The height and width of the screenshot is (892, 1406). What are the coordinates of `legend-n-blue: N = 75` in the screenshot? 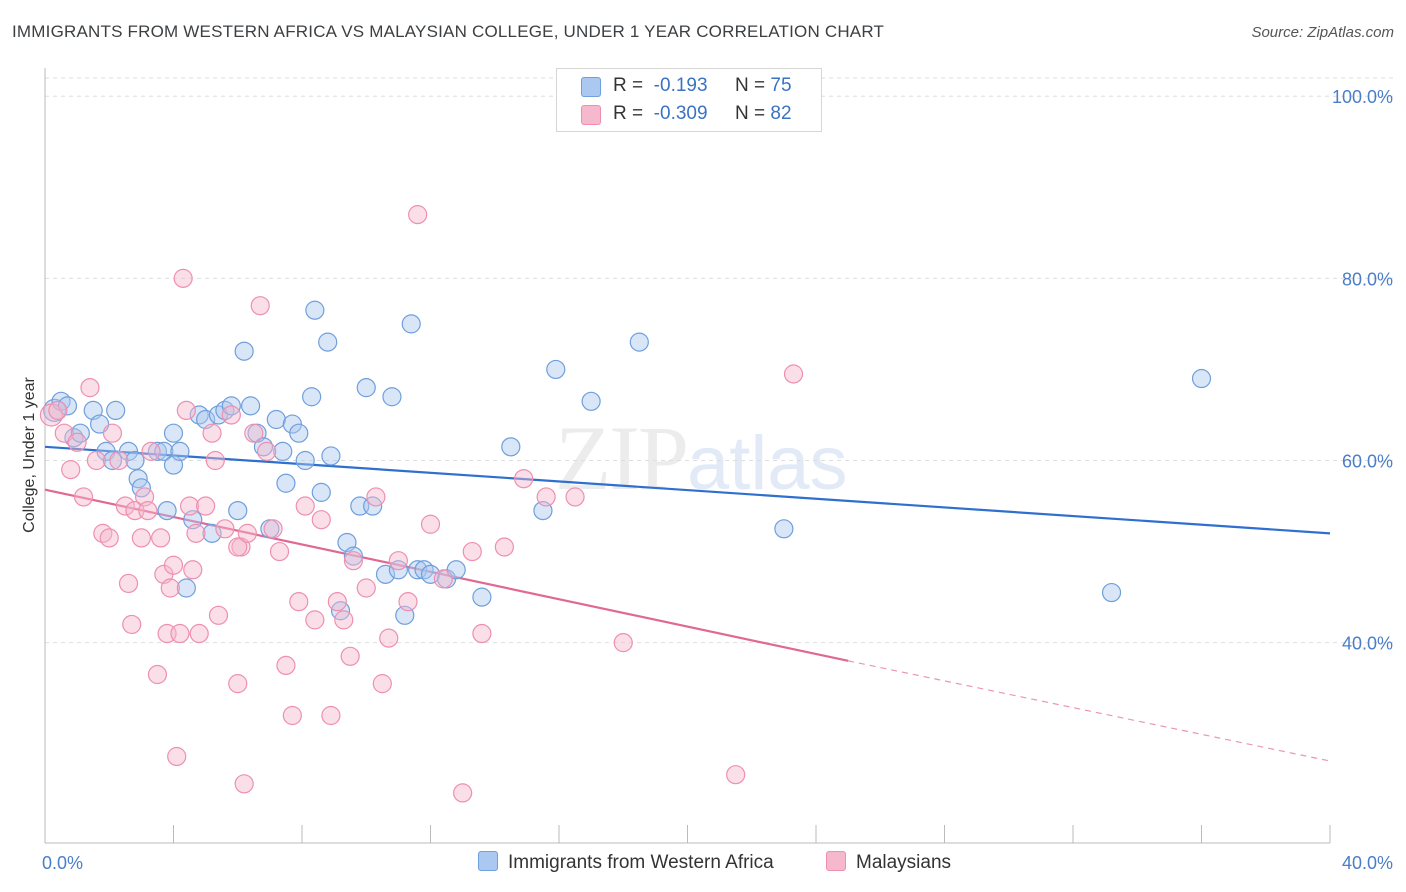 It's located at (763, 86).